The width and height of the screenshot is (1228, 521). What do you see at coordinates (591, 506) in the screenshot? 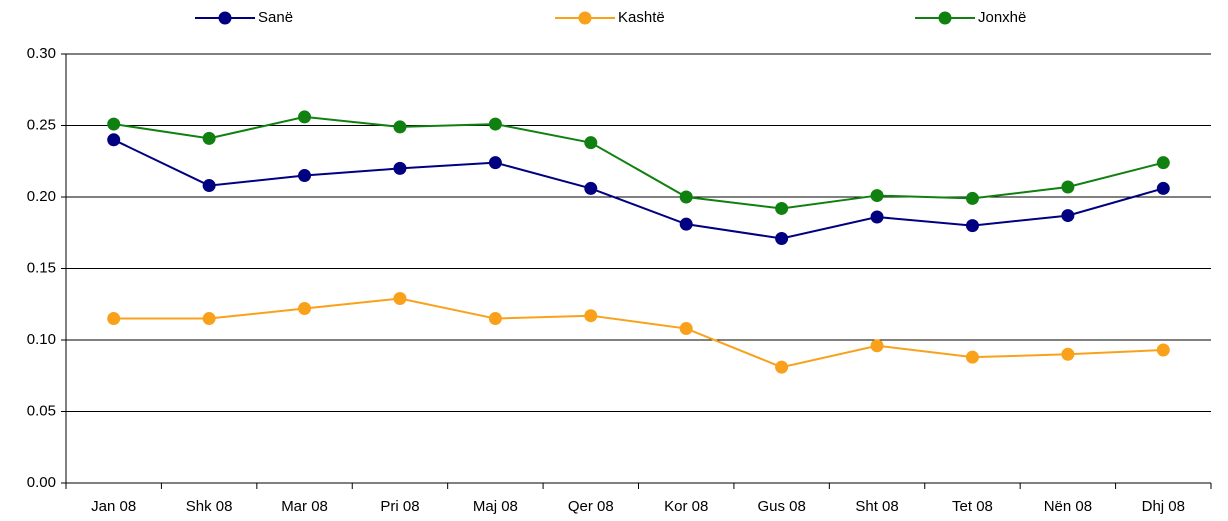
I see `x-tick-label: Qer 08` at bounding box center [591, 506].